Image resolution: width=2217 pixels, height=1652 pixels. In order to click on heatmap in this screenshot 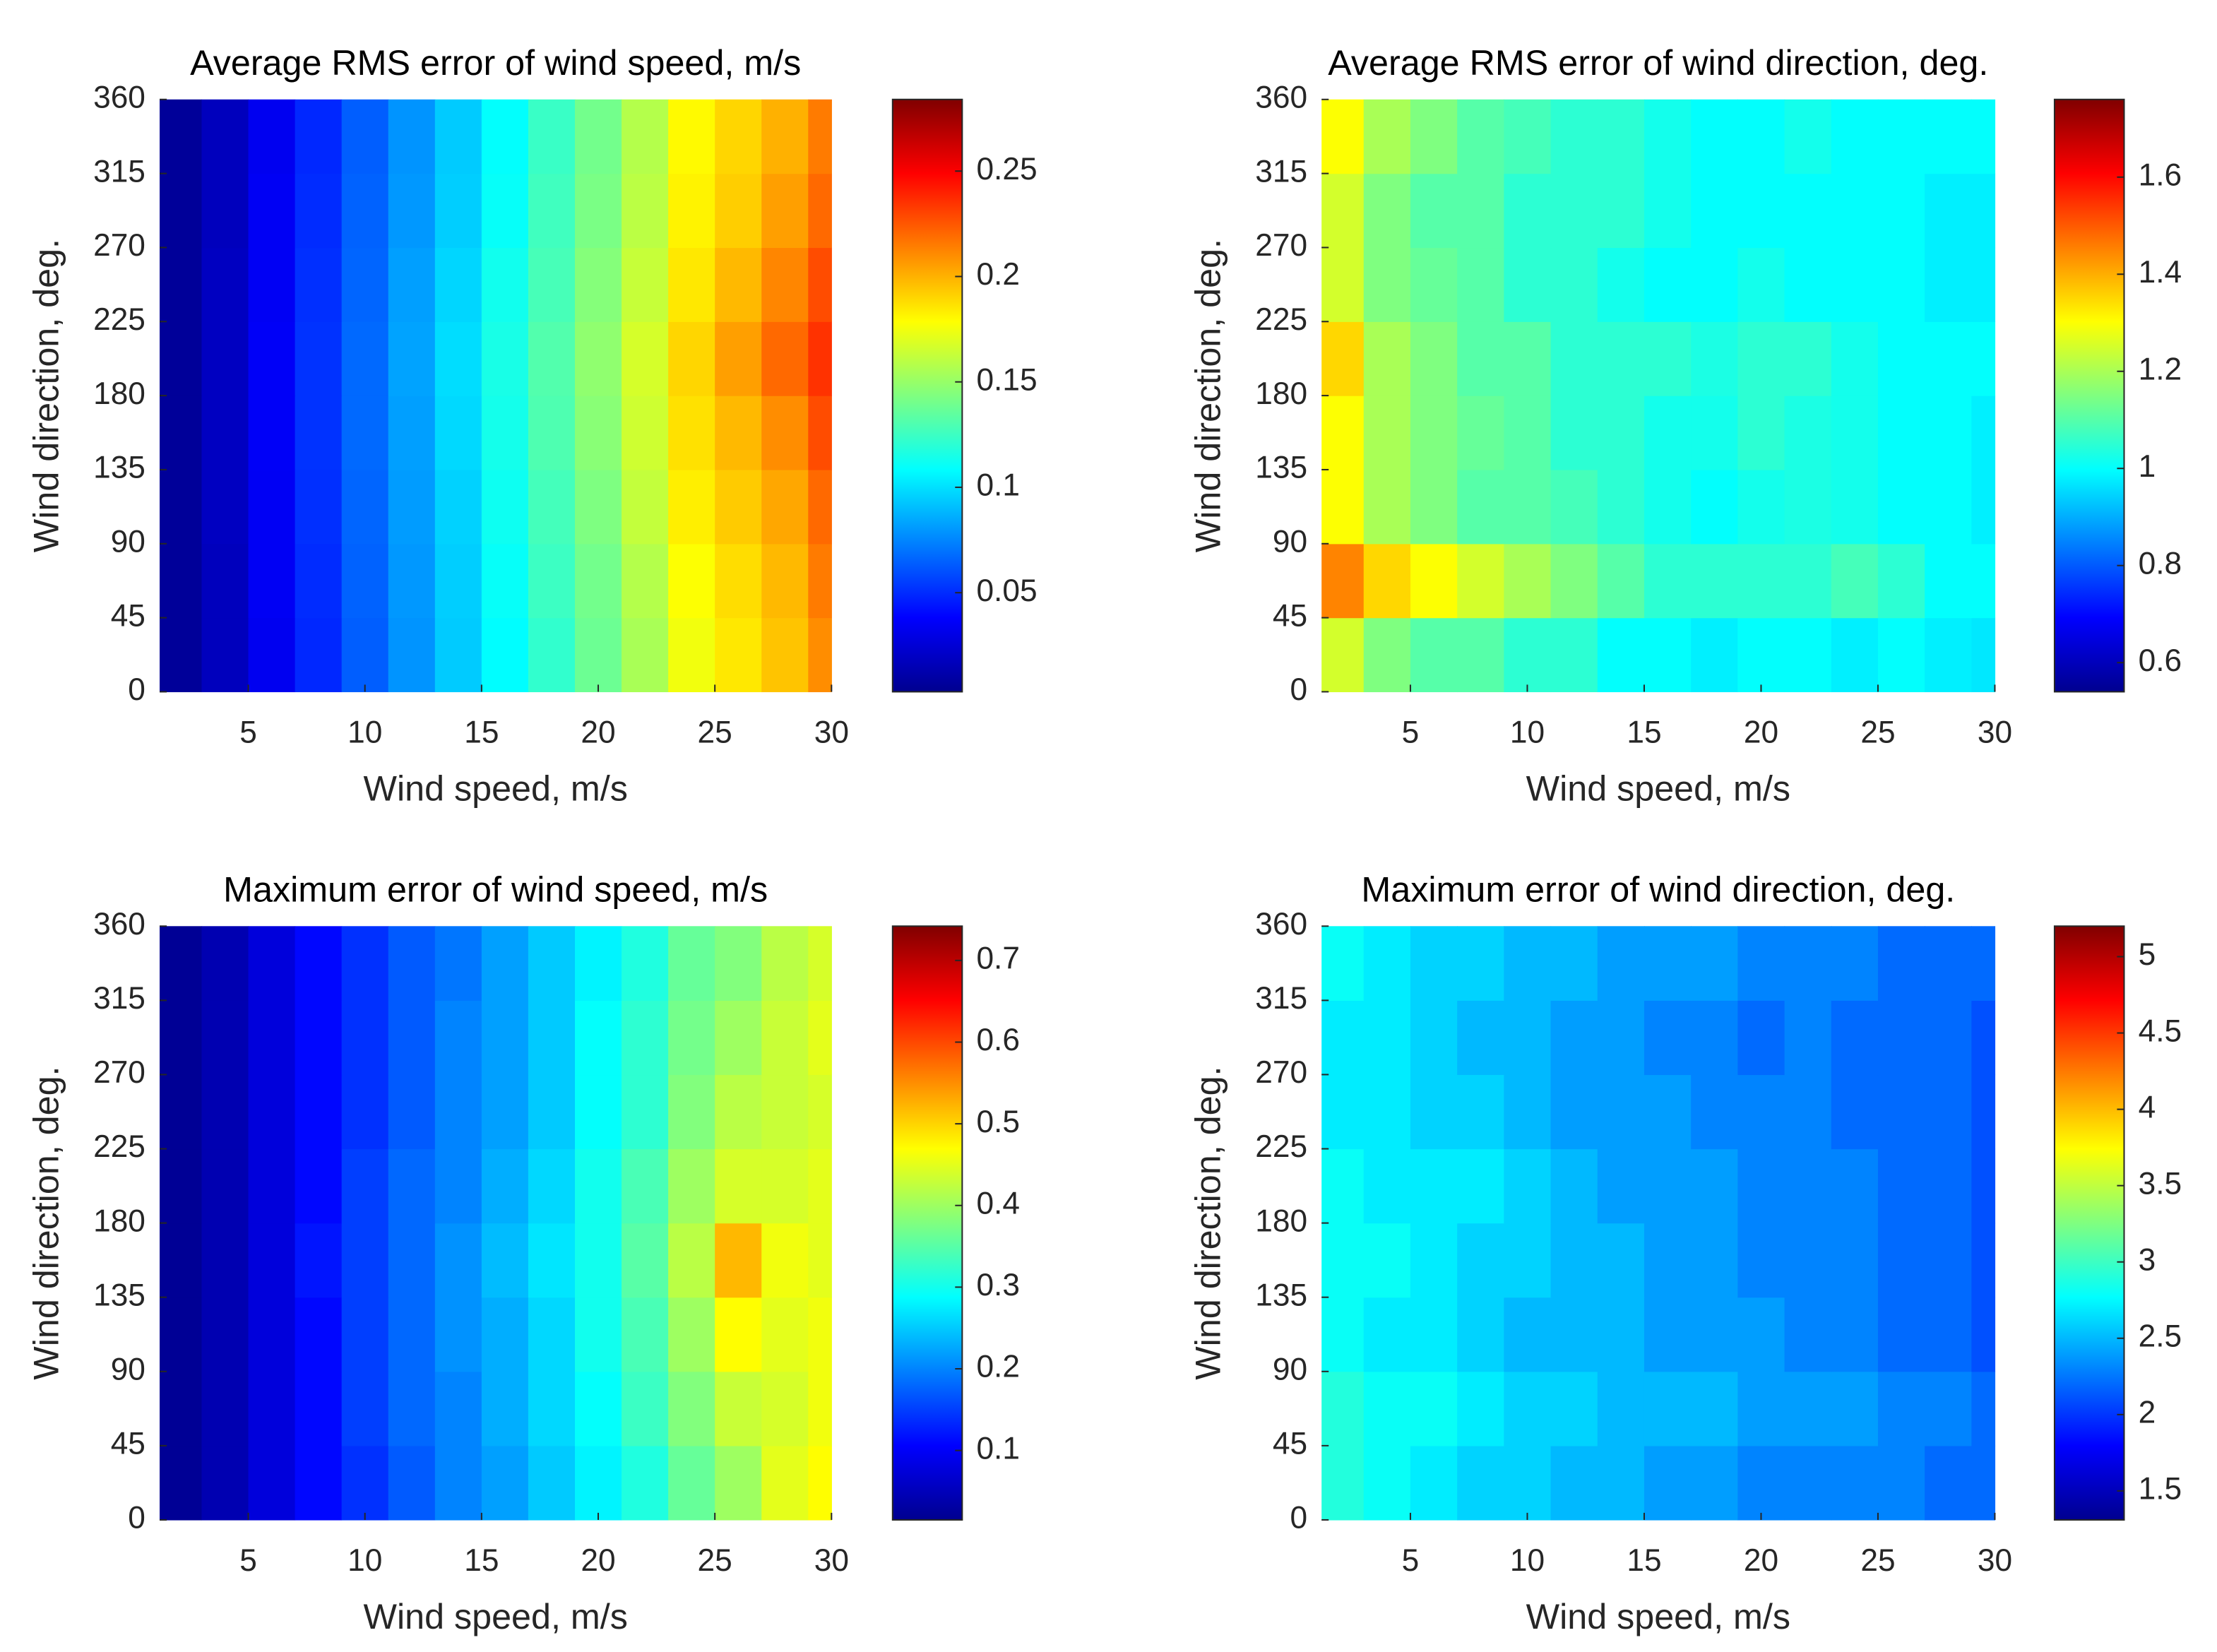, I will do `click(1658, 1223)`.